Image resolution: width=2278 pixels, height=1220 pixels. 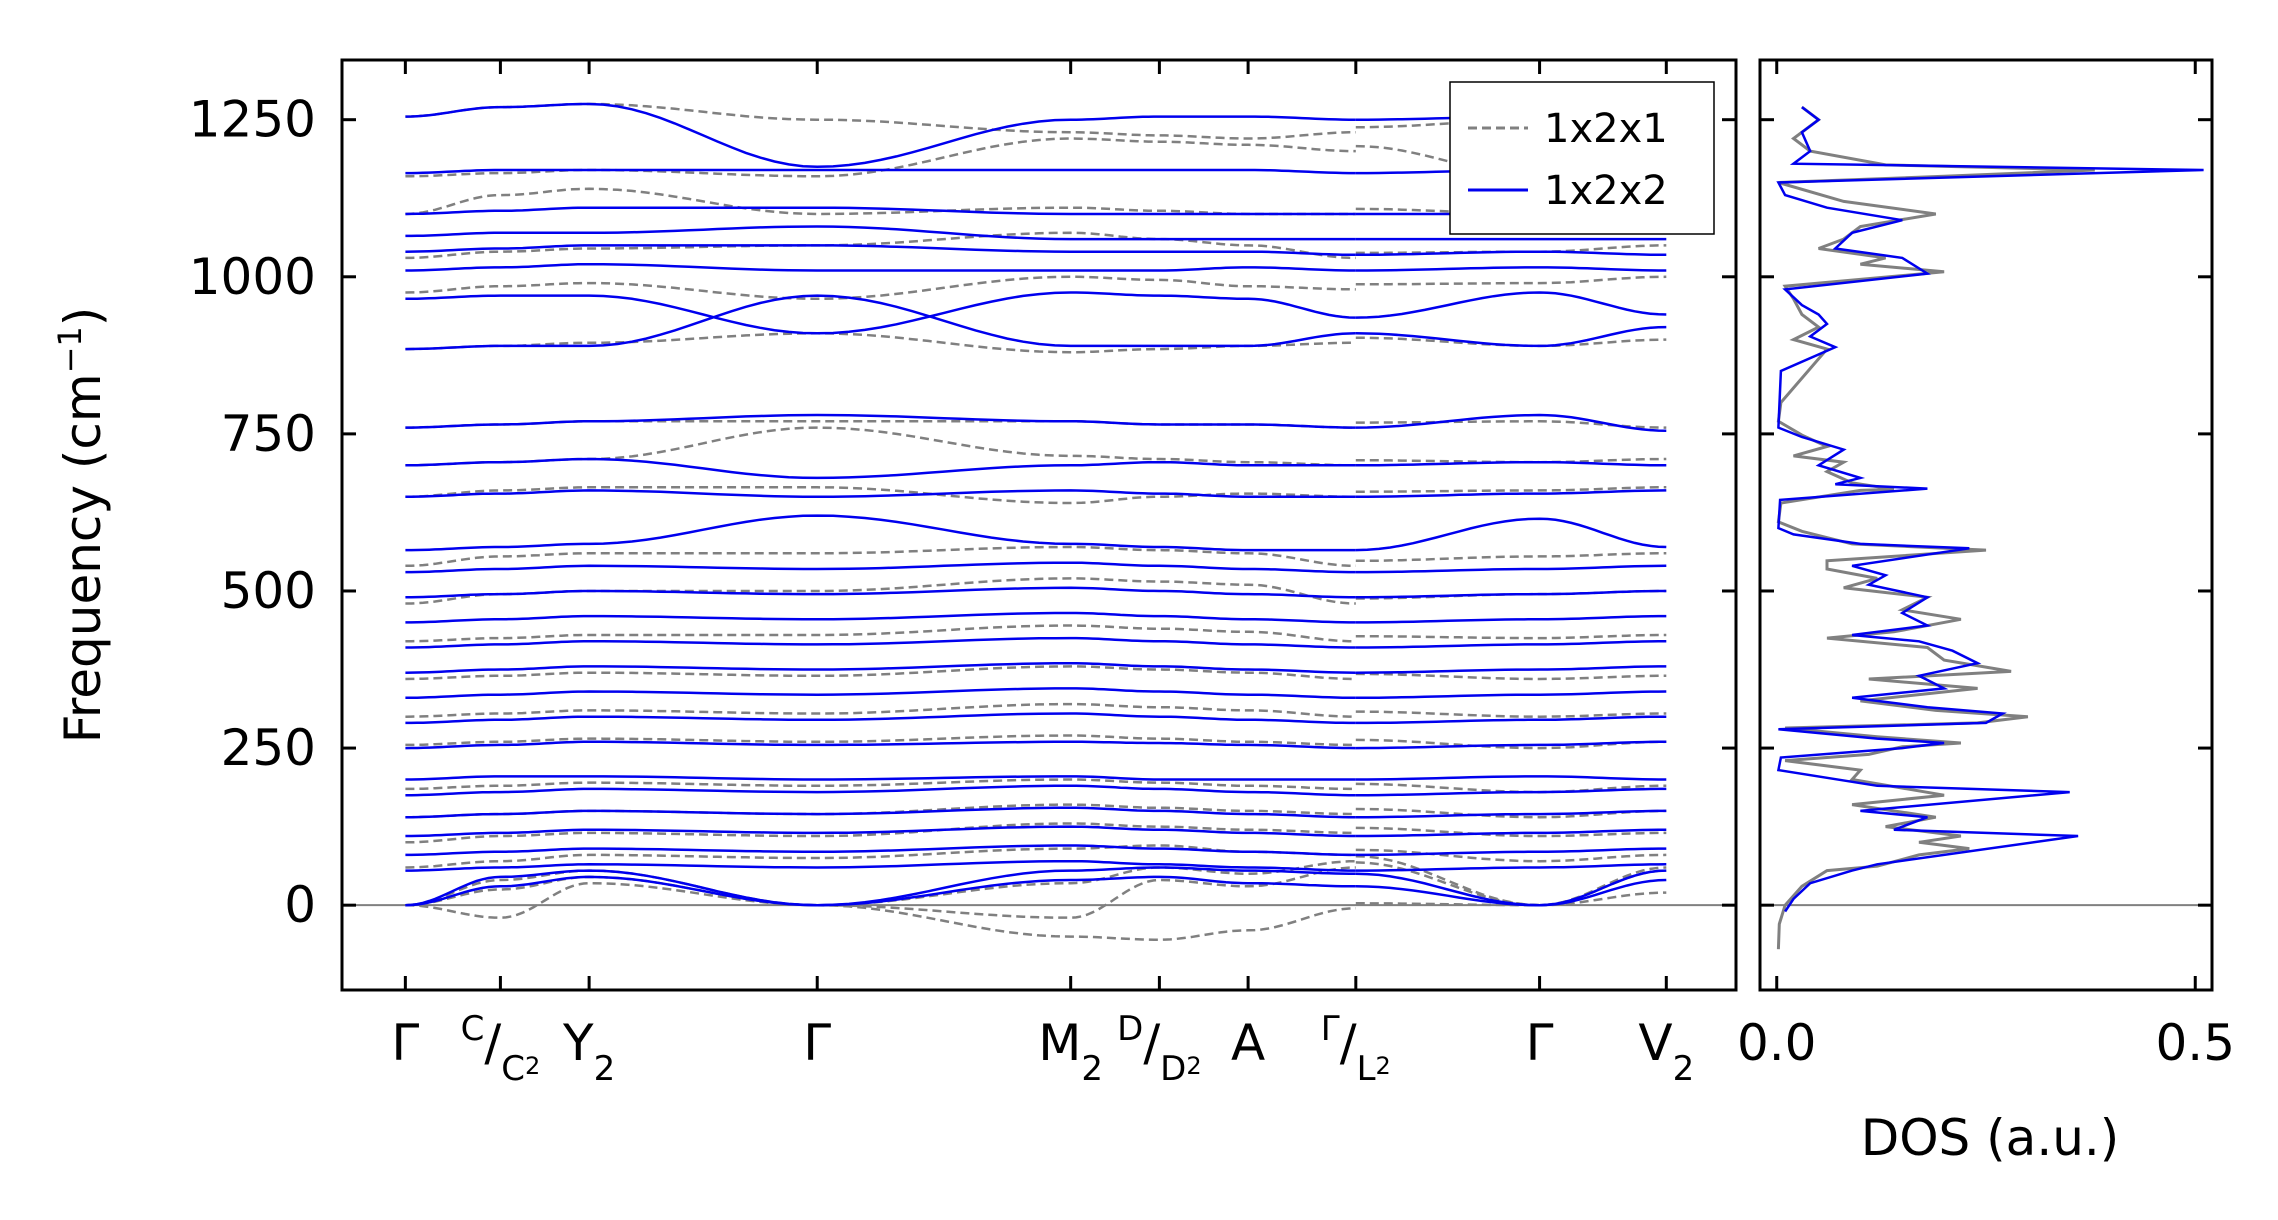 What do you see at coordinates (81, 525) in the screenshot?
I see `y-axis-label: Frequency (cm−1)` at bounding box center [81, 525].